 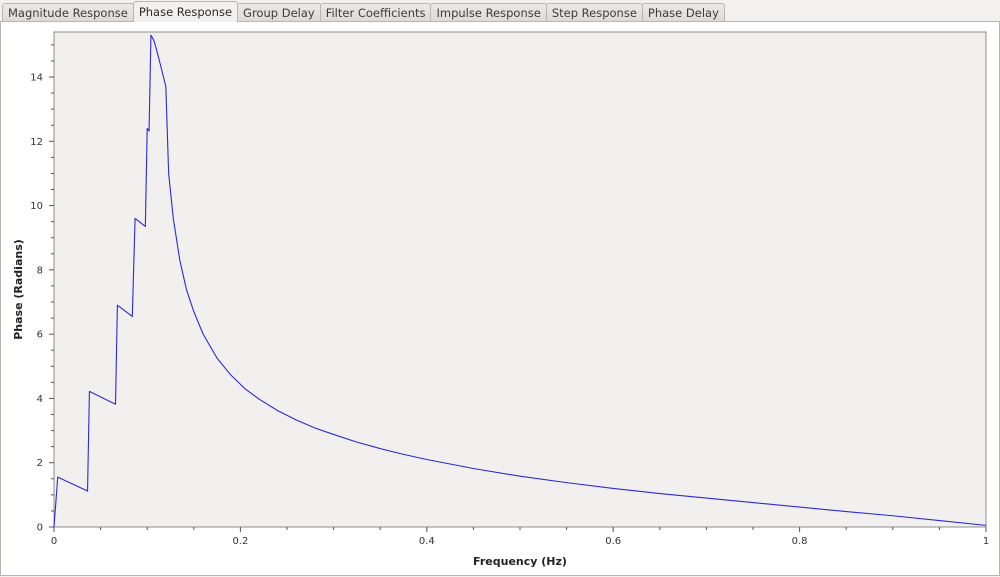 What do you see at coordinates (520, 561) in the screenshot?
I see `x-axis-label: Frequency (Hz)` at bounding box center [520, 561].